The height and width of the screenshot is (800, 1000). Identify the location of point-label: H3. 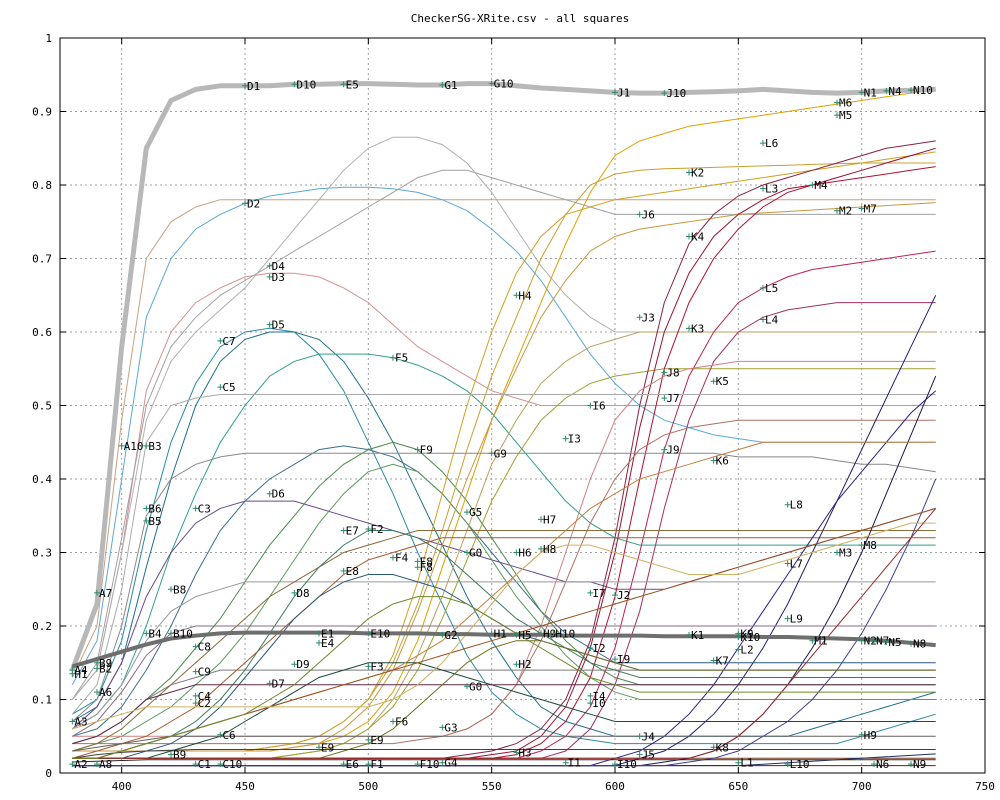
(524, 752).